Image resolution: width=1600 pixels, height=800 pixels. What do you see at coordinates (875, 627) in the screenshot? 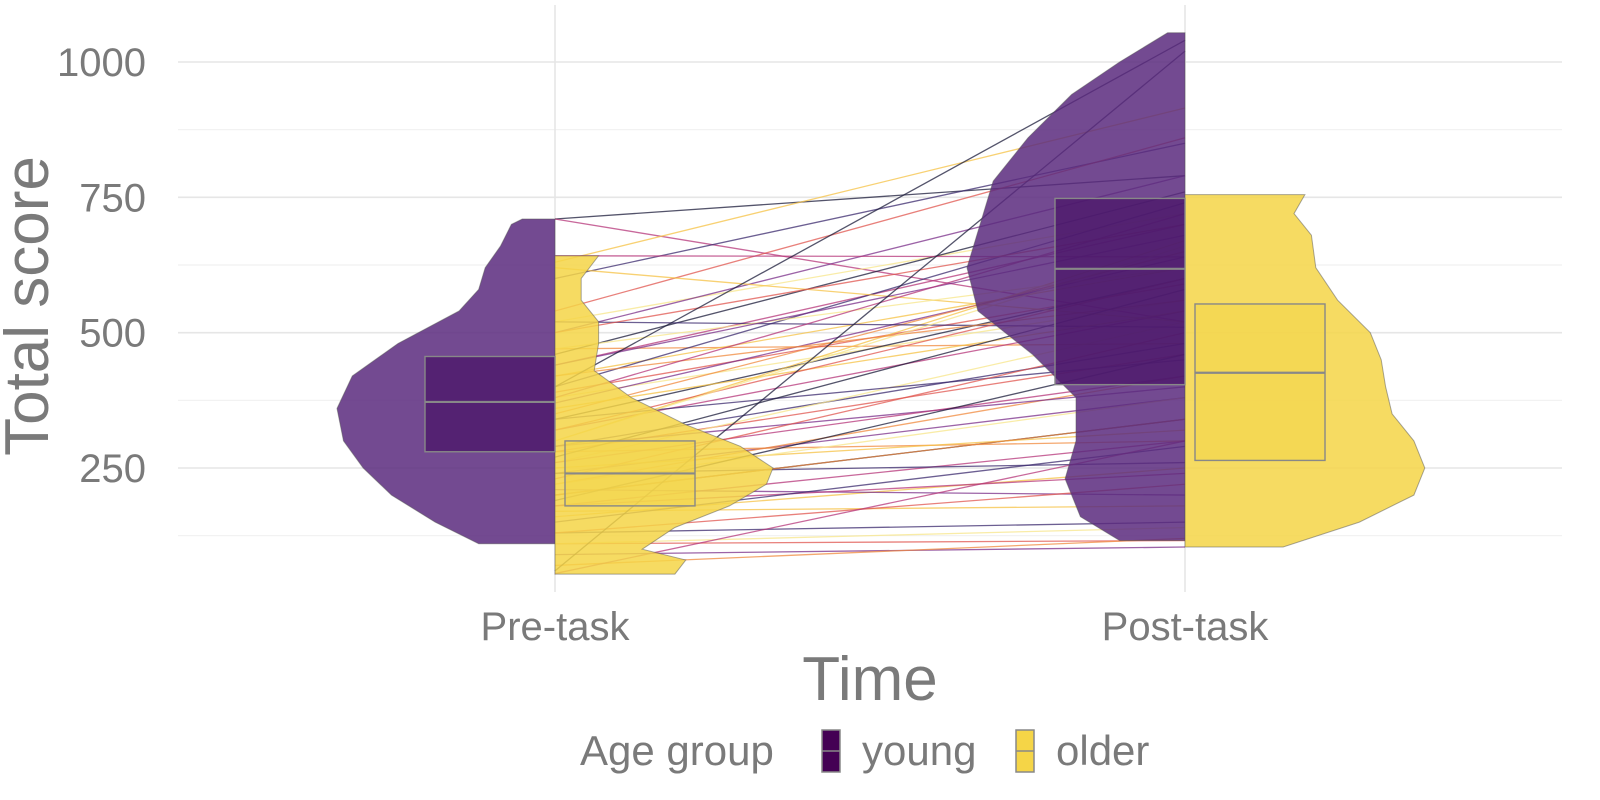
I see `x-tick-labels: Pre-task Post-task` at bounding box center [875, 627].